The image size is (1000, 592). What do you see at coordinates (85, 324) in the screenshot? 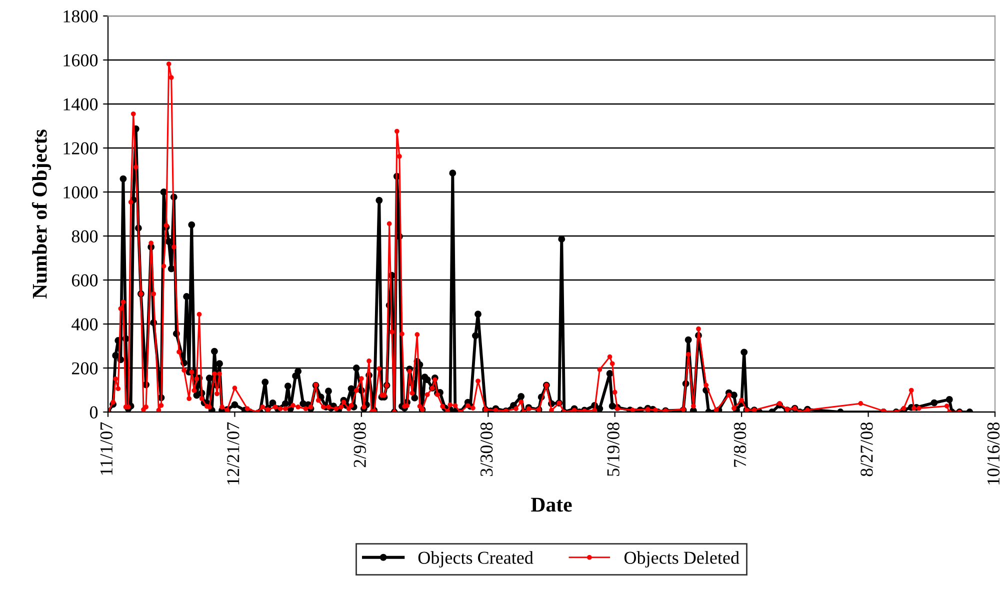
I see `y-tick-label: 400` at bounding box center [85, 324].